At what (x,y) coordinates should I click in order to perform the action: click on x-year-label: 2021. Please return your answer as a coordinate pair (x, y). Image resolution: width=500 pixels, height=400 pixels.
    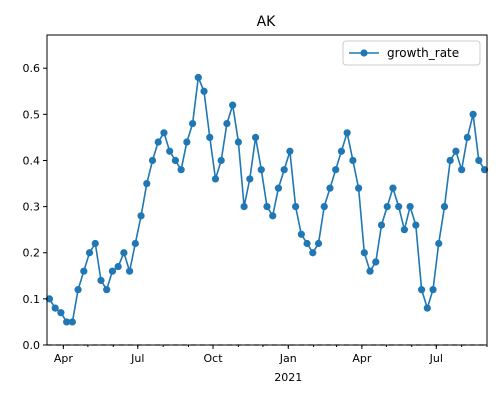
    Looking at the image, I should click on (288, 377).